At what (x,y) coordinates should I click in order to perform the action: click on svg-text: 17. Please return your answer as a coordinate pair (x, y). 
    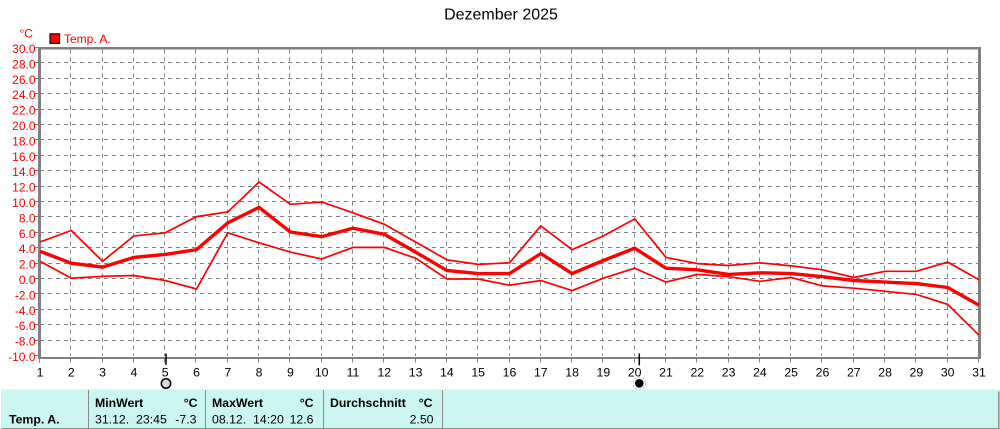
    Looking at the image, I should click on (541, 372).